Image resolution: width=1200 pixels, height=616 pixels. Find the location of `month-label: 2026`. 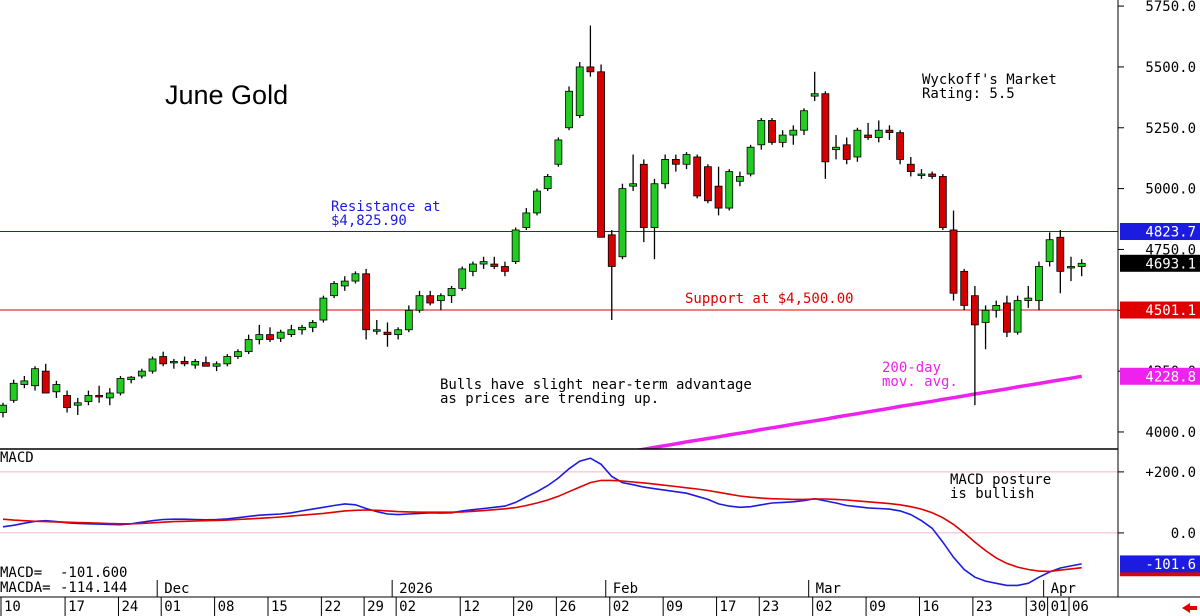

month-label: 2026 is located at coordinates (416, 589).